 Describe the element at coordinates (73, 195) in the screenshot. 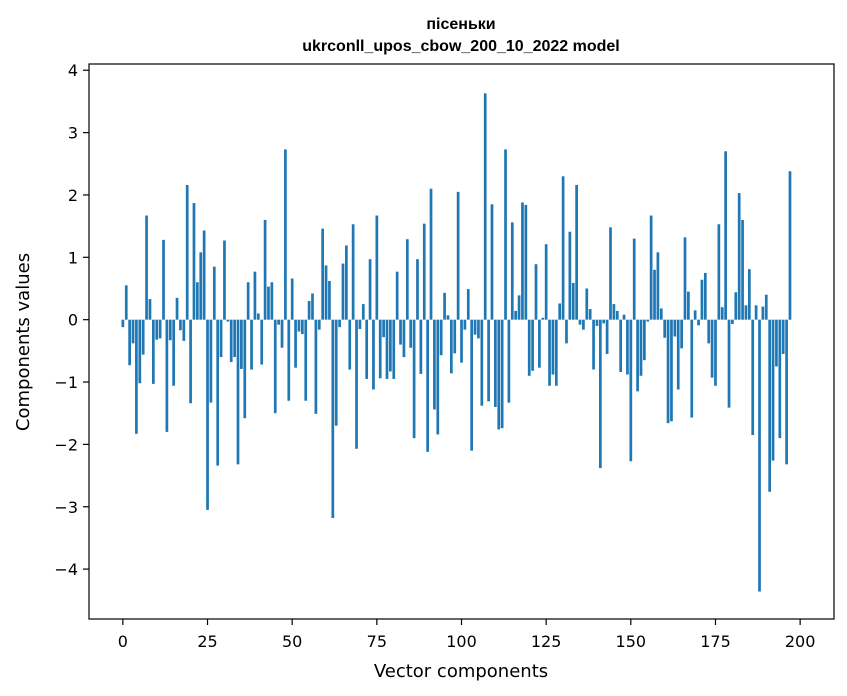

I see `y-tick-label: 2` at that location.